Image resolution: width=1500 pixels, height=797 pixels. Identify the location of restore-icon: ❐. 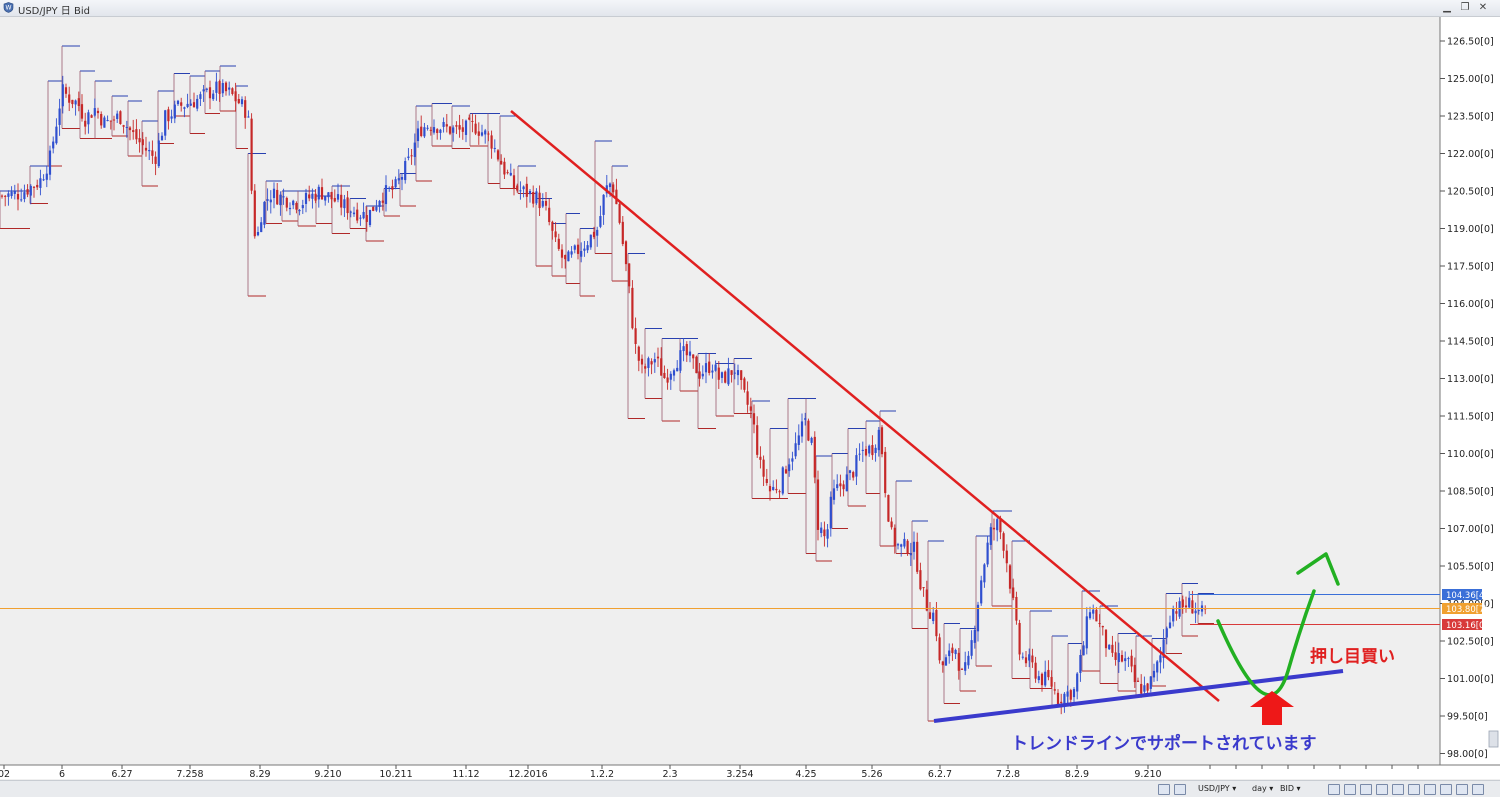
(1465, 7).